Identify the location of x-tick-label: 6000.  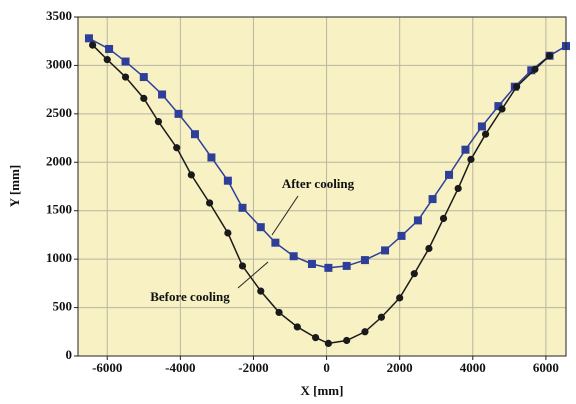
(546, 367).